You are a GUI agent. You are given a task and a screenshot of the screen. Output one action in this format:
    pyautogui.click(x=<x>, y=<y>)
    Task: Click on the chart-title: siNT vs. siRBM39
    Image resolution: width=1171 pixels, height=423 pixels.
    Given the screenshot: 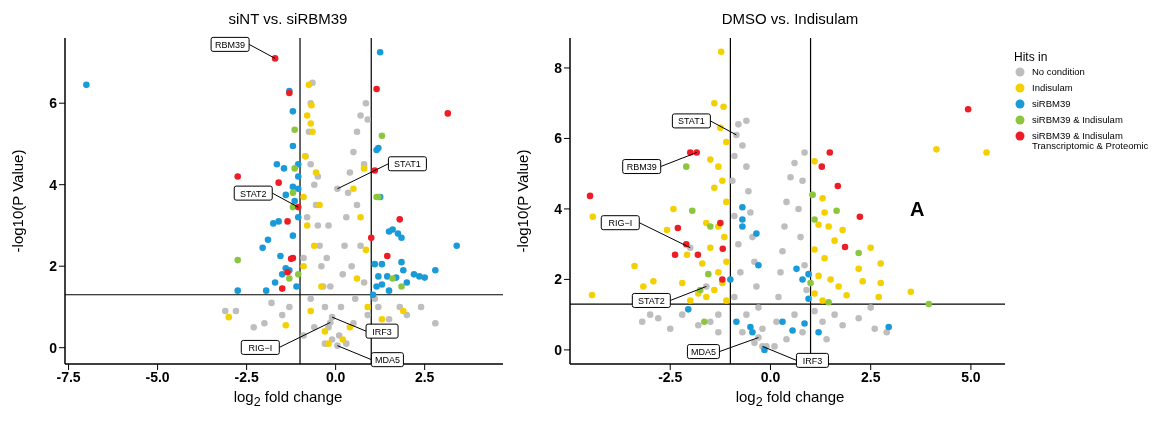 What is the action you would take?
    pyautogui.click(x=288, y=19)
    